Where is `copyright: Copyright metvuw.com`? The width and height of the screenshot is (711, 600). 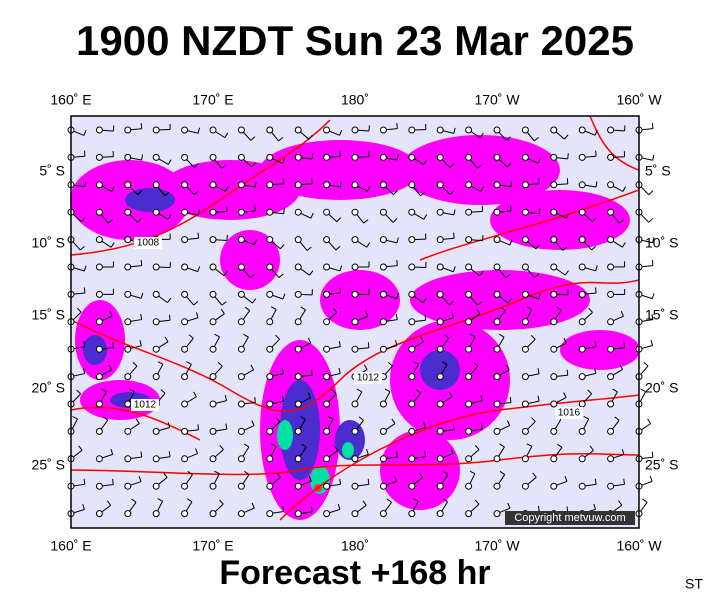
copyright: Copyright metvuw.com is located at coordinates (569, 518).